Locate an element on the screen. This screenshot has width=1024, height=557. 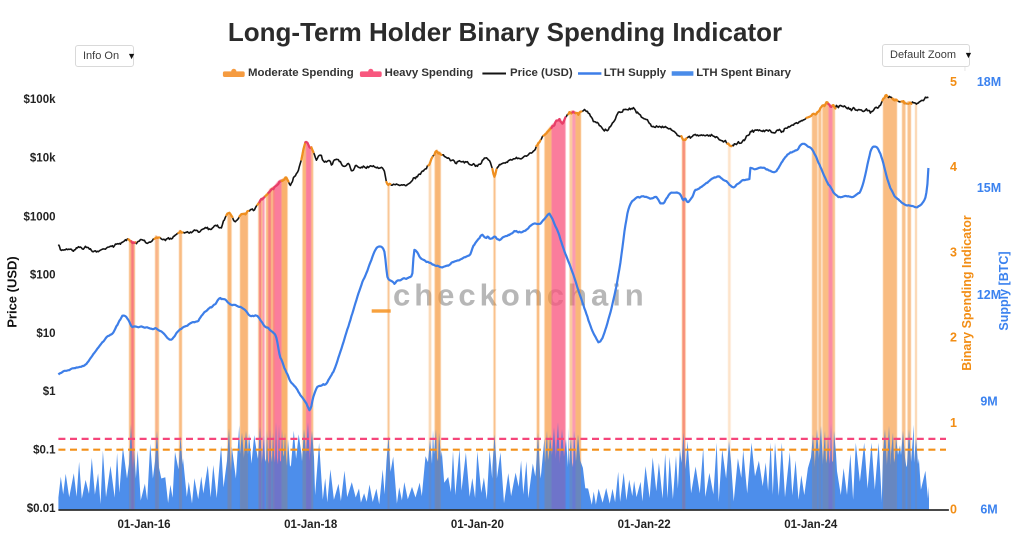
svg-text: 01-Jan-18 is located at coordinates (311, 525).